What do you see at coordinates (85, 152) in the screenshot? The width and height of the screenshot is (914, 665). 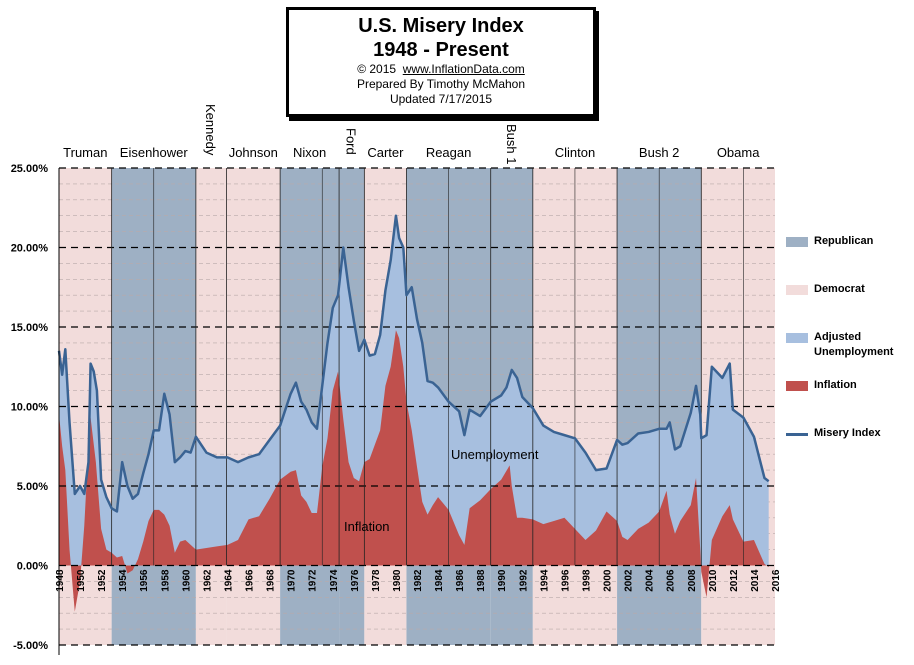 I see `president-label-truman: Truman` at bounding box center [85, 152].